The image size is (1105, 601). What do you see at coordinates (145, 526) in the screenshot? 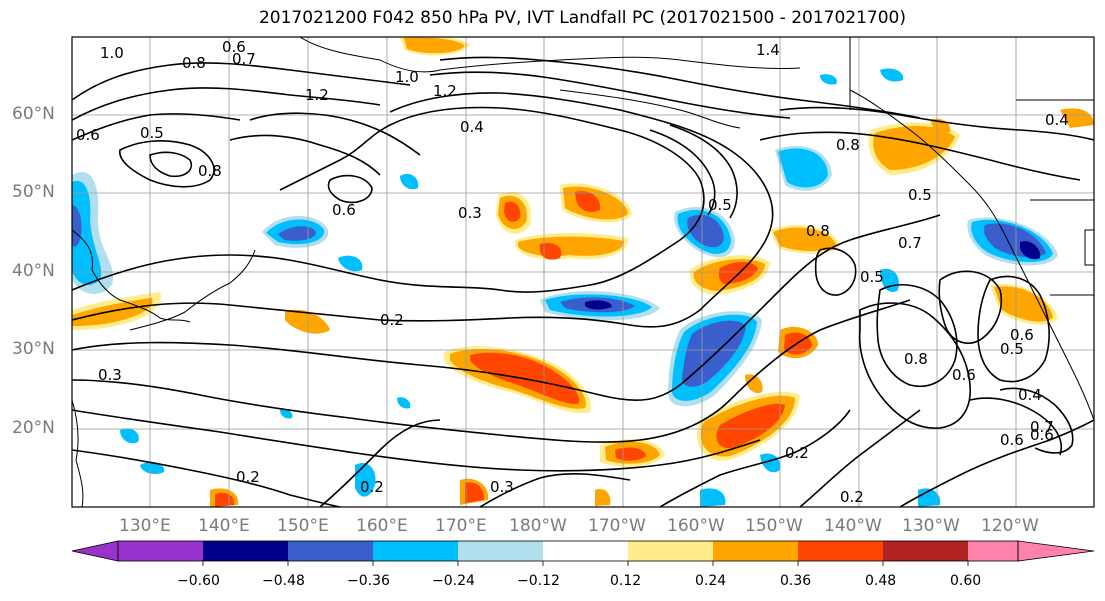
I see `lon-label: 130°E` at bounding box center [145, 526].